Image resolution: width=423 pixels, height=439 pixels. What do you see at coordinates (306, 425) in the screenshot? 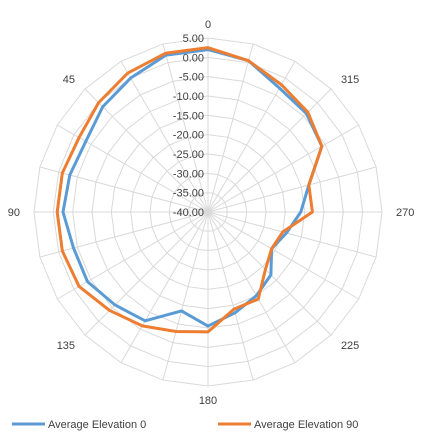
I see `legend-entry: Average Elevation 90` at bounding box center [306, 425].